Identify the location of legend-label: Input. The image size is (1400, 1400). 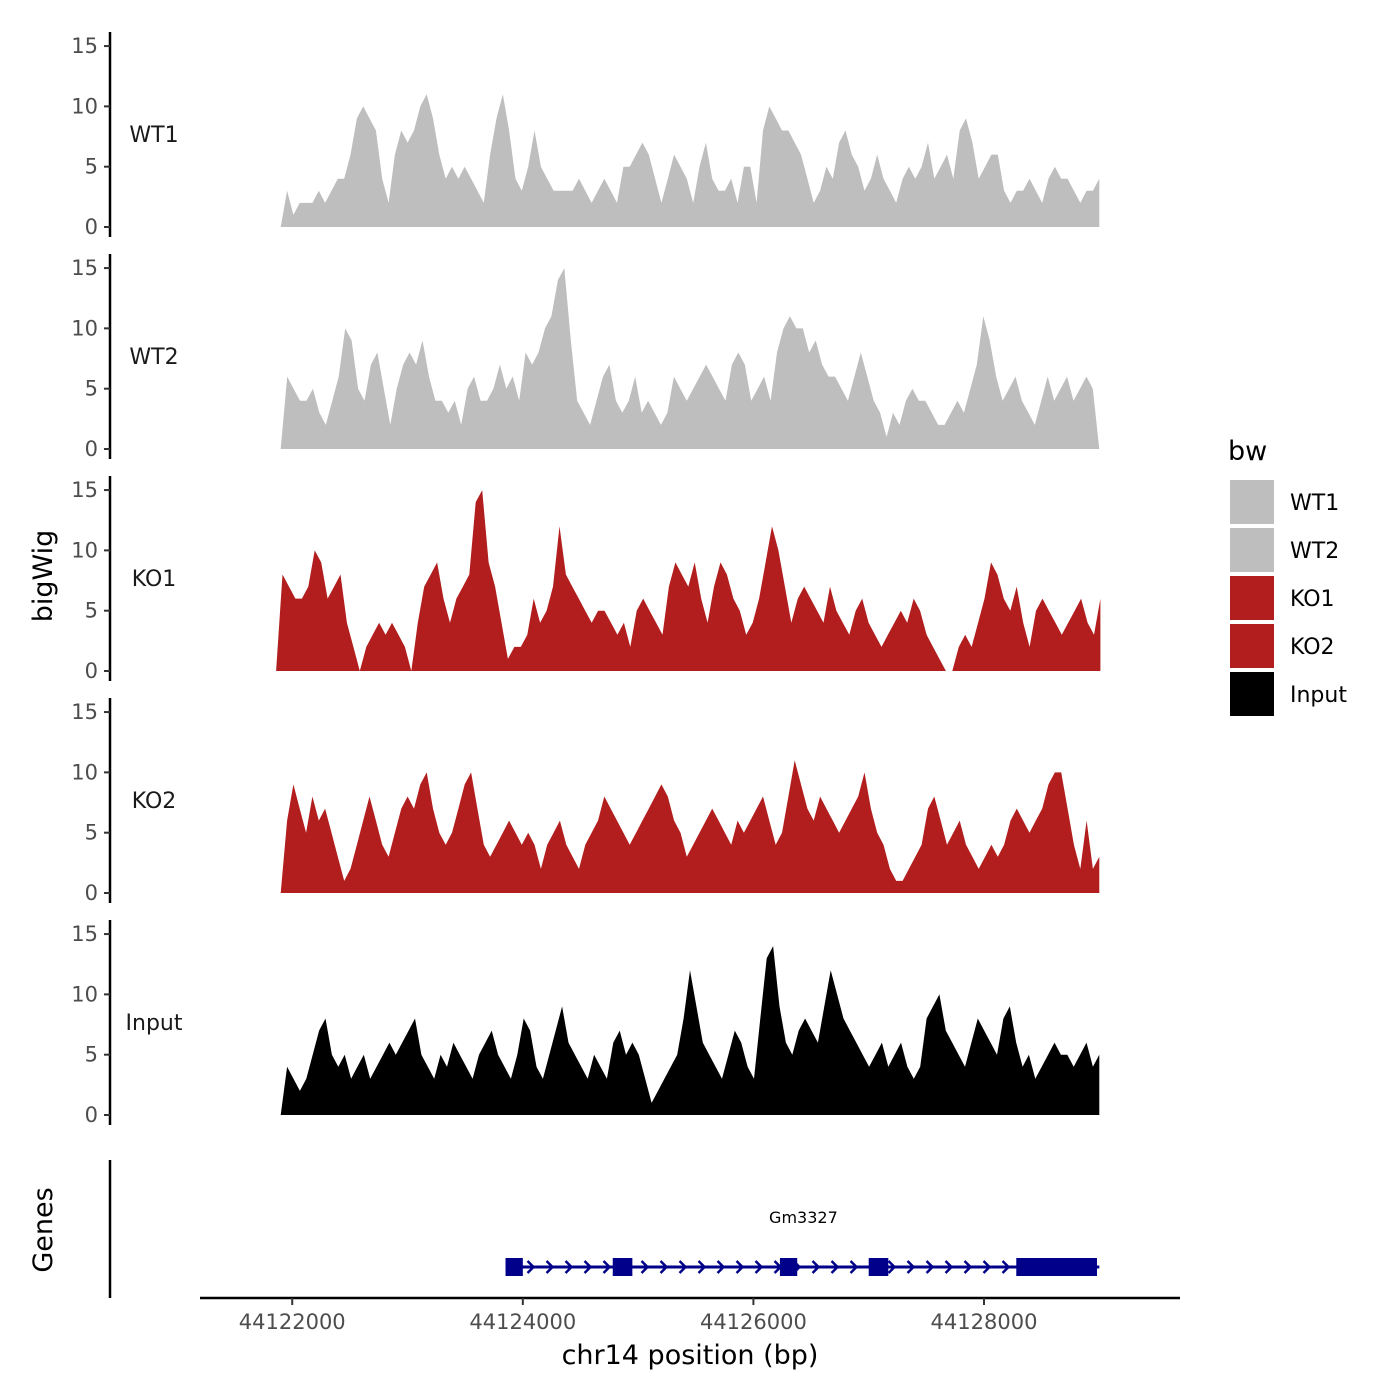
(1318, 695).